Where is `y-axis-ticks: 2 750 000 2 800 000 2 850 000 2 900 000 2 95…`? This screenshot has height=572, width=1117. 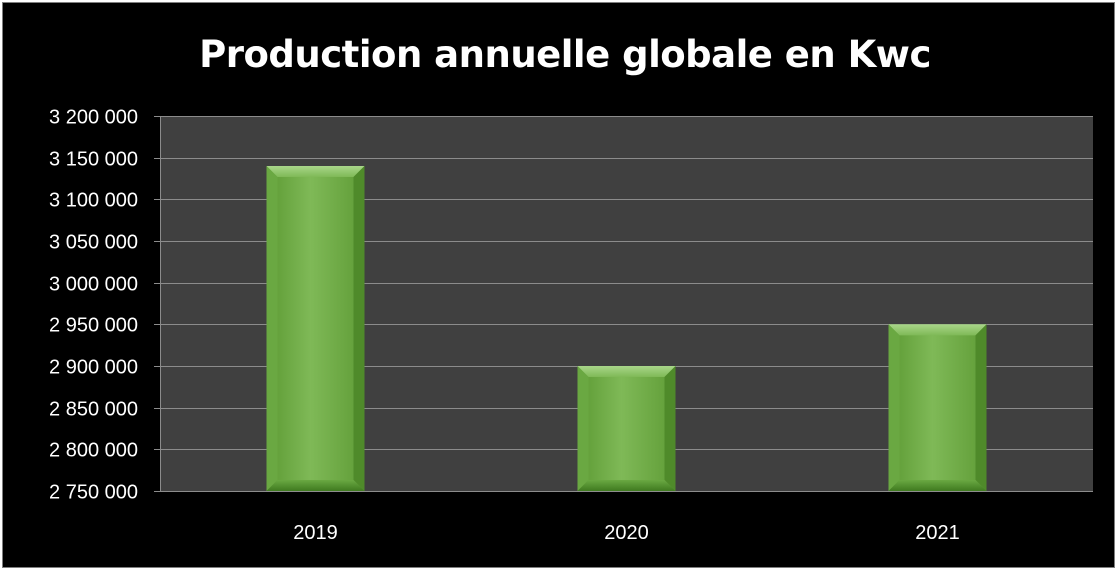
y-axis-ticks: 2 750 000 2 800 000 2 850 000 2 900 000 2 95… is located at coordinates (93, 305).